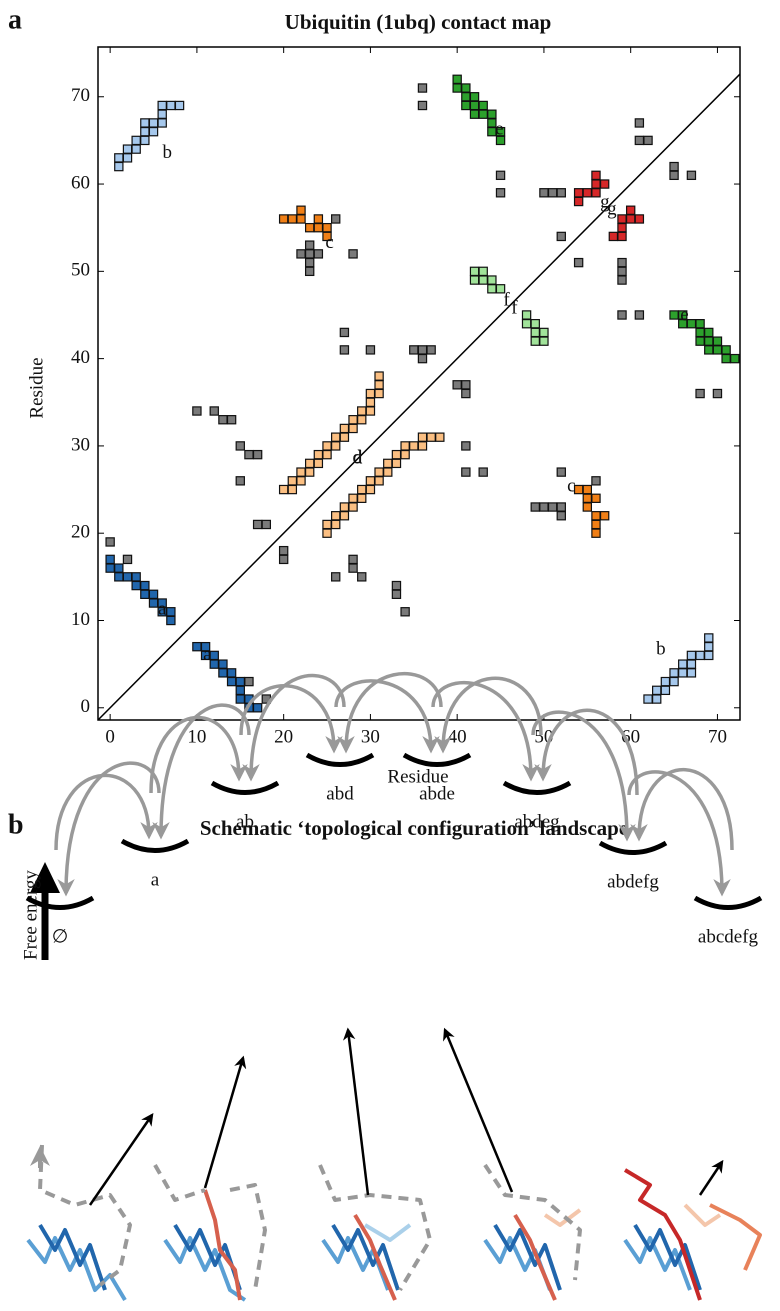 This screenshot has width=780, height=1311. I want to click on panel-label: b, so click(16, 824).